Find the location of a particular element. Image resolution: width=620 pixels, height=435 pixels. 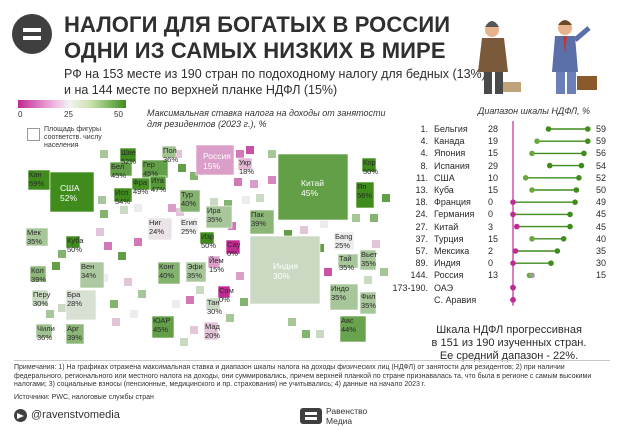

max-value: 30 is located at coordinates (601, 263).